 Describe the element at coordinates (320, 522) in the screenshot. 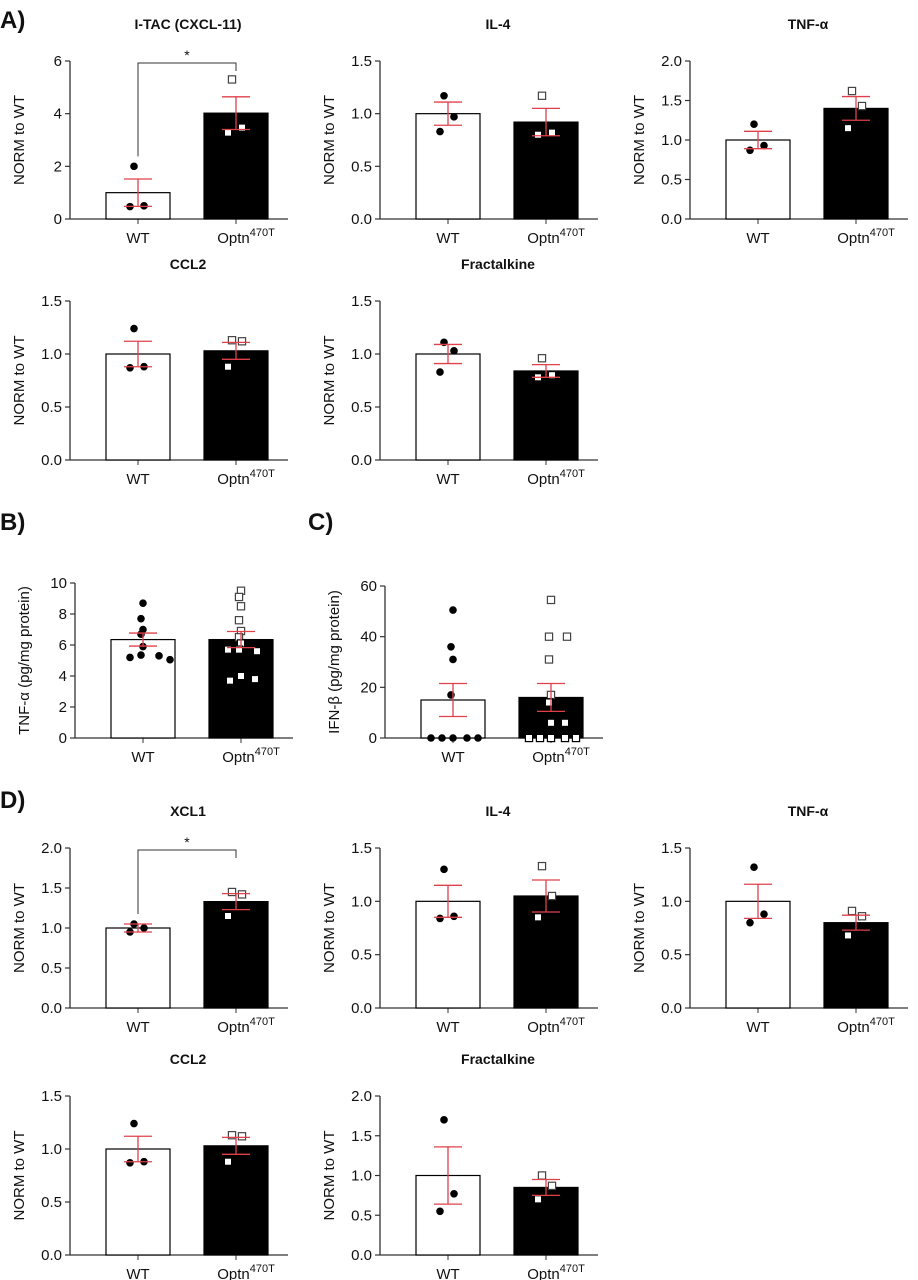

I see `panel-label: C)` at that location.